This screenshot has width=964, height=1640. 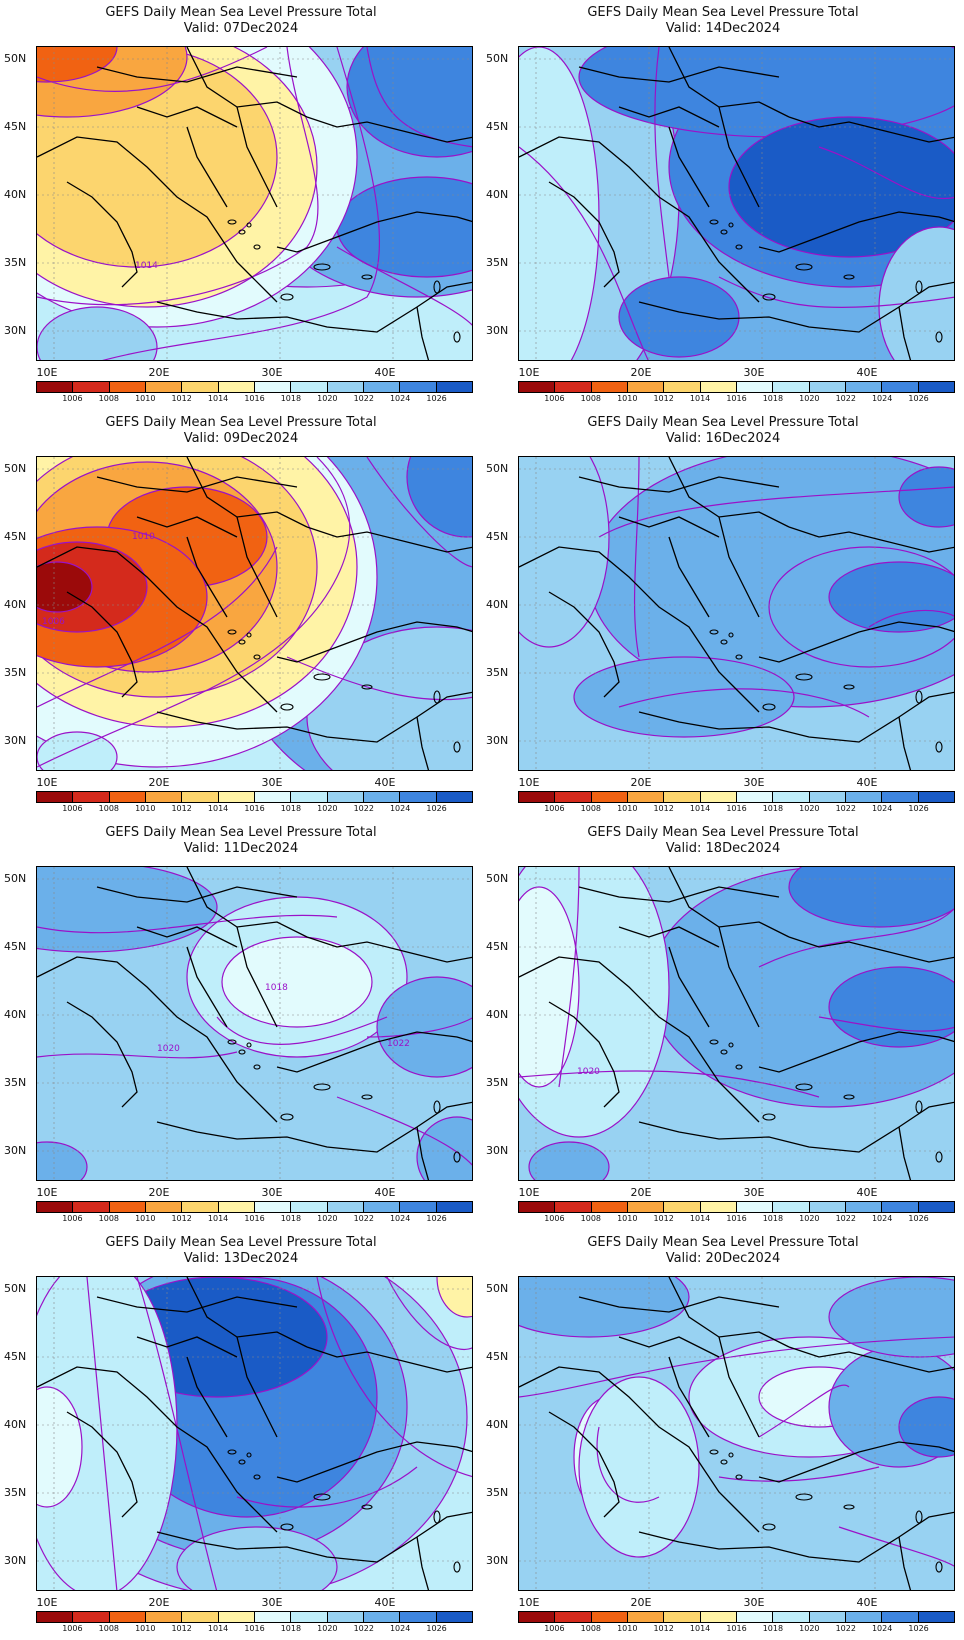 What do you see at coordinates (400, 1628) in the screenshot?
I see `colorbar-label: 1024` at bounding box center [400, 1628].